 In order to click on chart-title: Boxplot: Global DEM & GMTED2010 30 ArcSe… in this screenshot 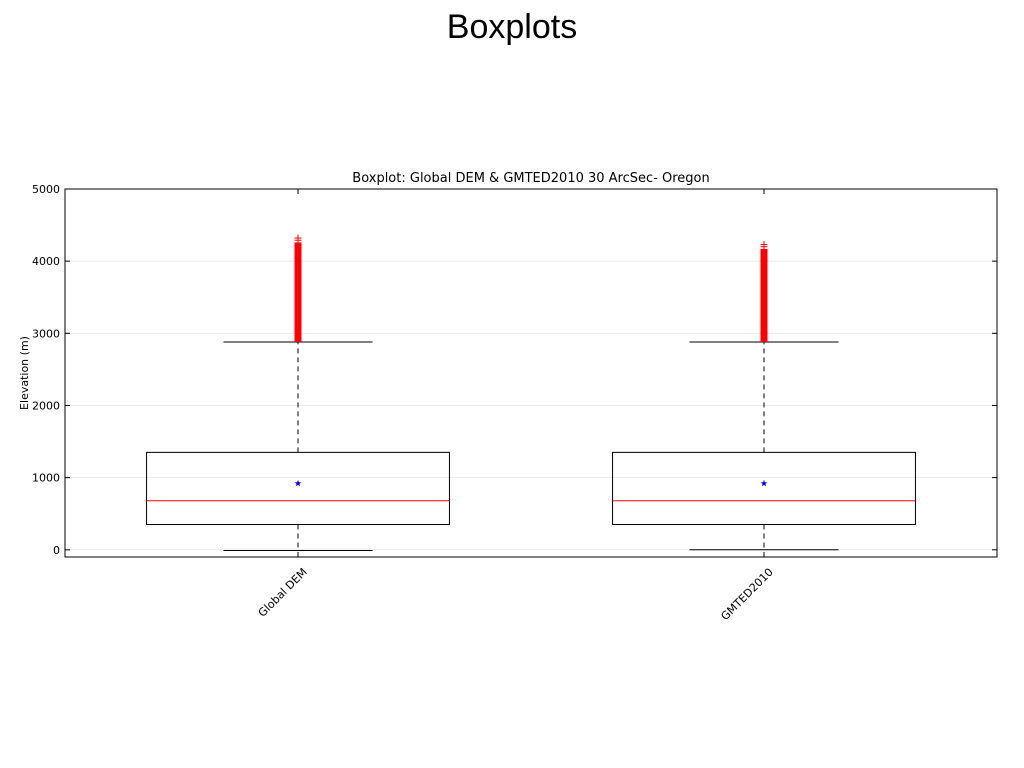, I will do `click(530, 178)`.